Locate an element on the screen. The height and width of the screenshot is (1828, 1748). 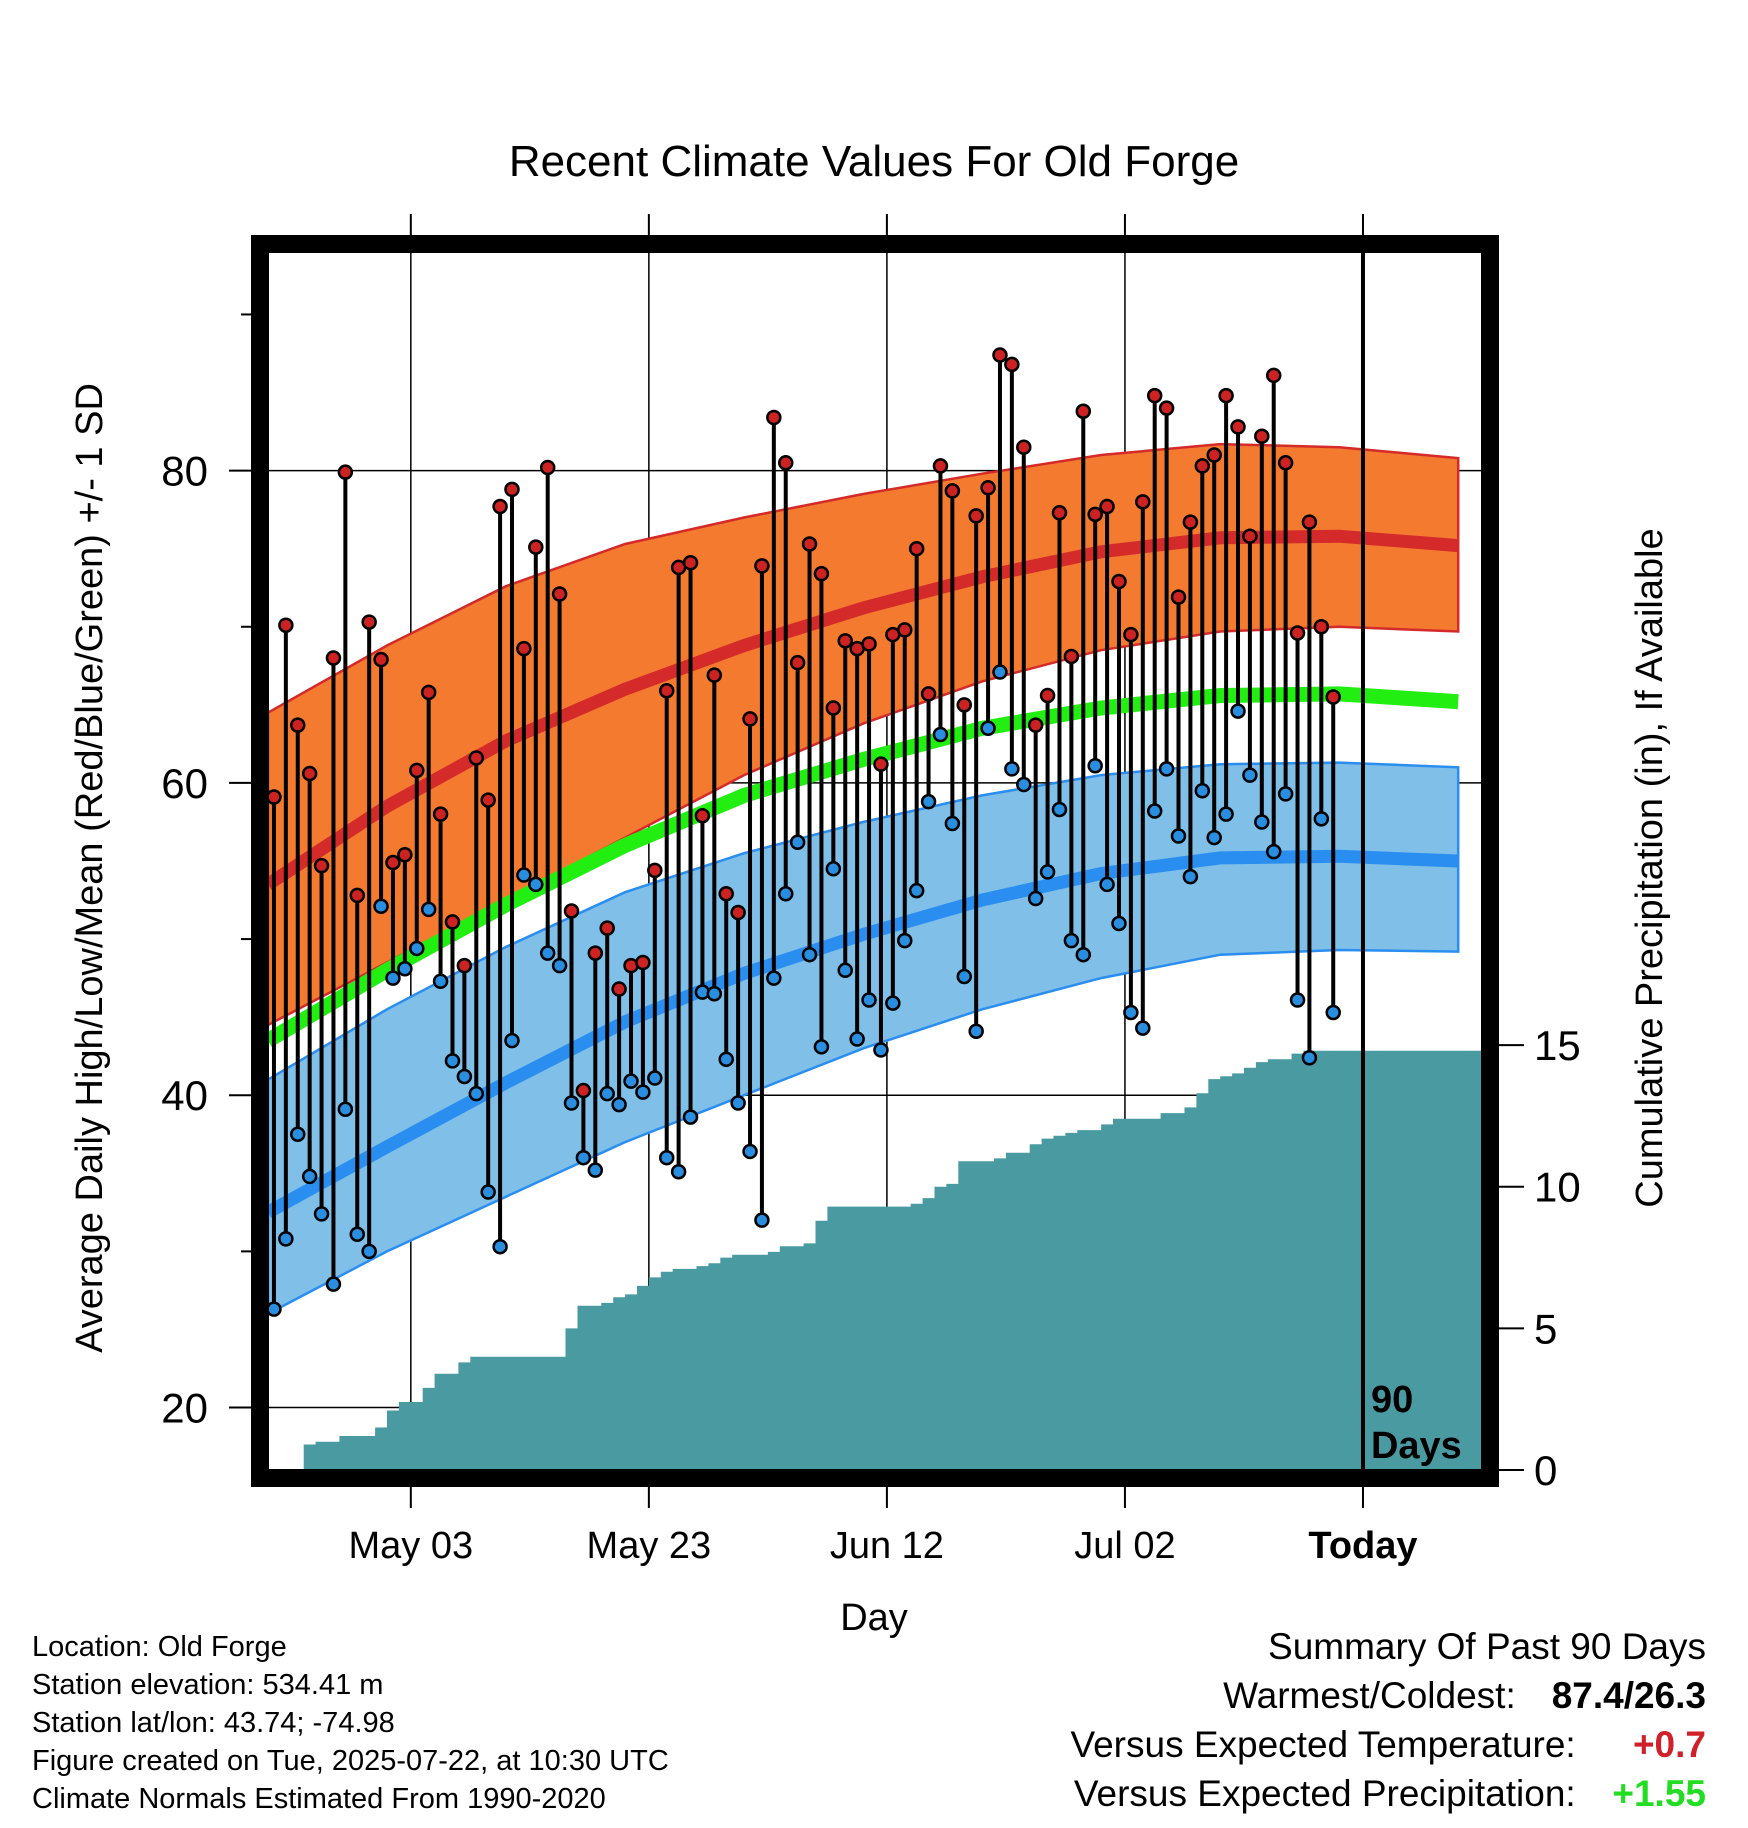
temp-label: Versus Expected Temperature: is located at coordinates (1323, 1744).